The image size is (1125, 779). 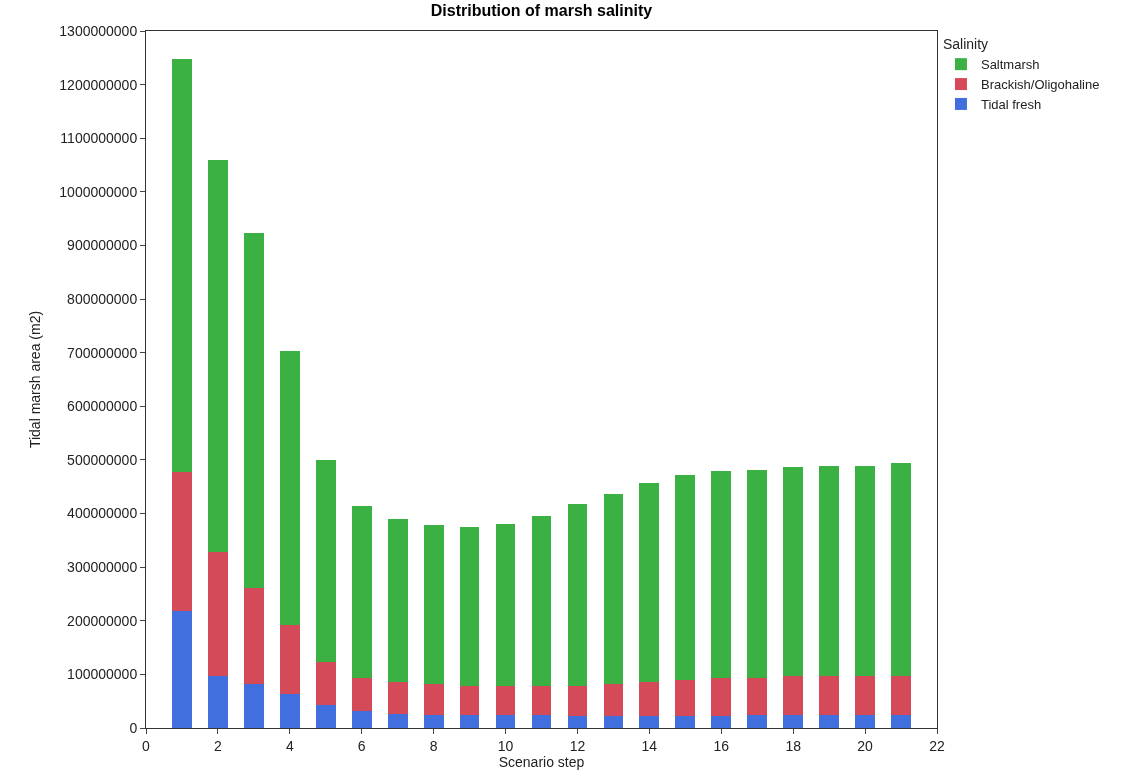 I want to click on y-tick-label: 1000000000, so click(x=98, y=191).